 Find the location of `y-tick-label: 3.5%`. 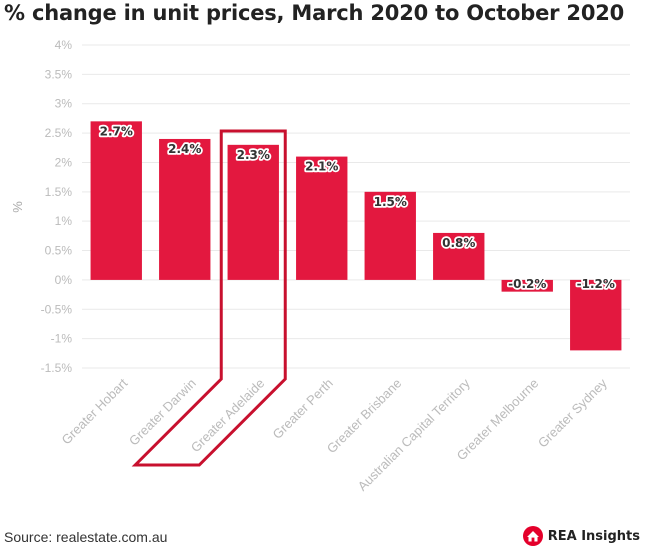

y-tick-label: 3.5% is located at coordinates (59, 74).